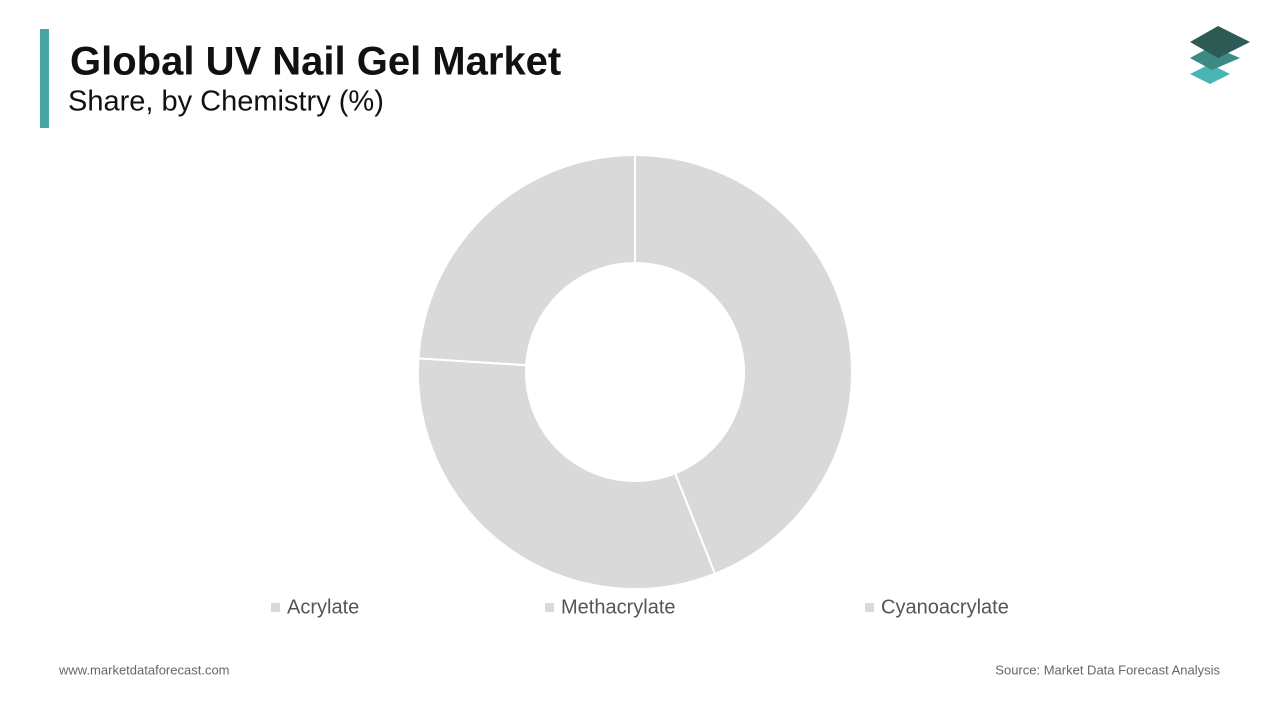 The height and width of the screenshot is (720, 1280). Describe the element at coordinates (618, 607) in the screenshot. I see `legend-label: Methacrylate` at that location.